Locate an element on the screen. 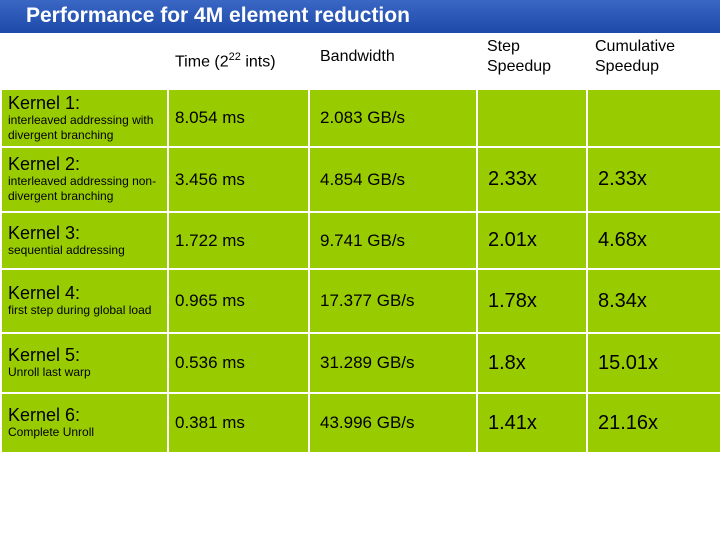 The image size is (720, 540). step-speedup-cell is located at coordinates (532, 118).